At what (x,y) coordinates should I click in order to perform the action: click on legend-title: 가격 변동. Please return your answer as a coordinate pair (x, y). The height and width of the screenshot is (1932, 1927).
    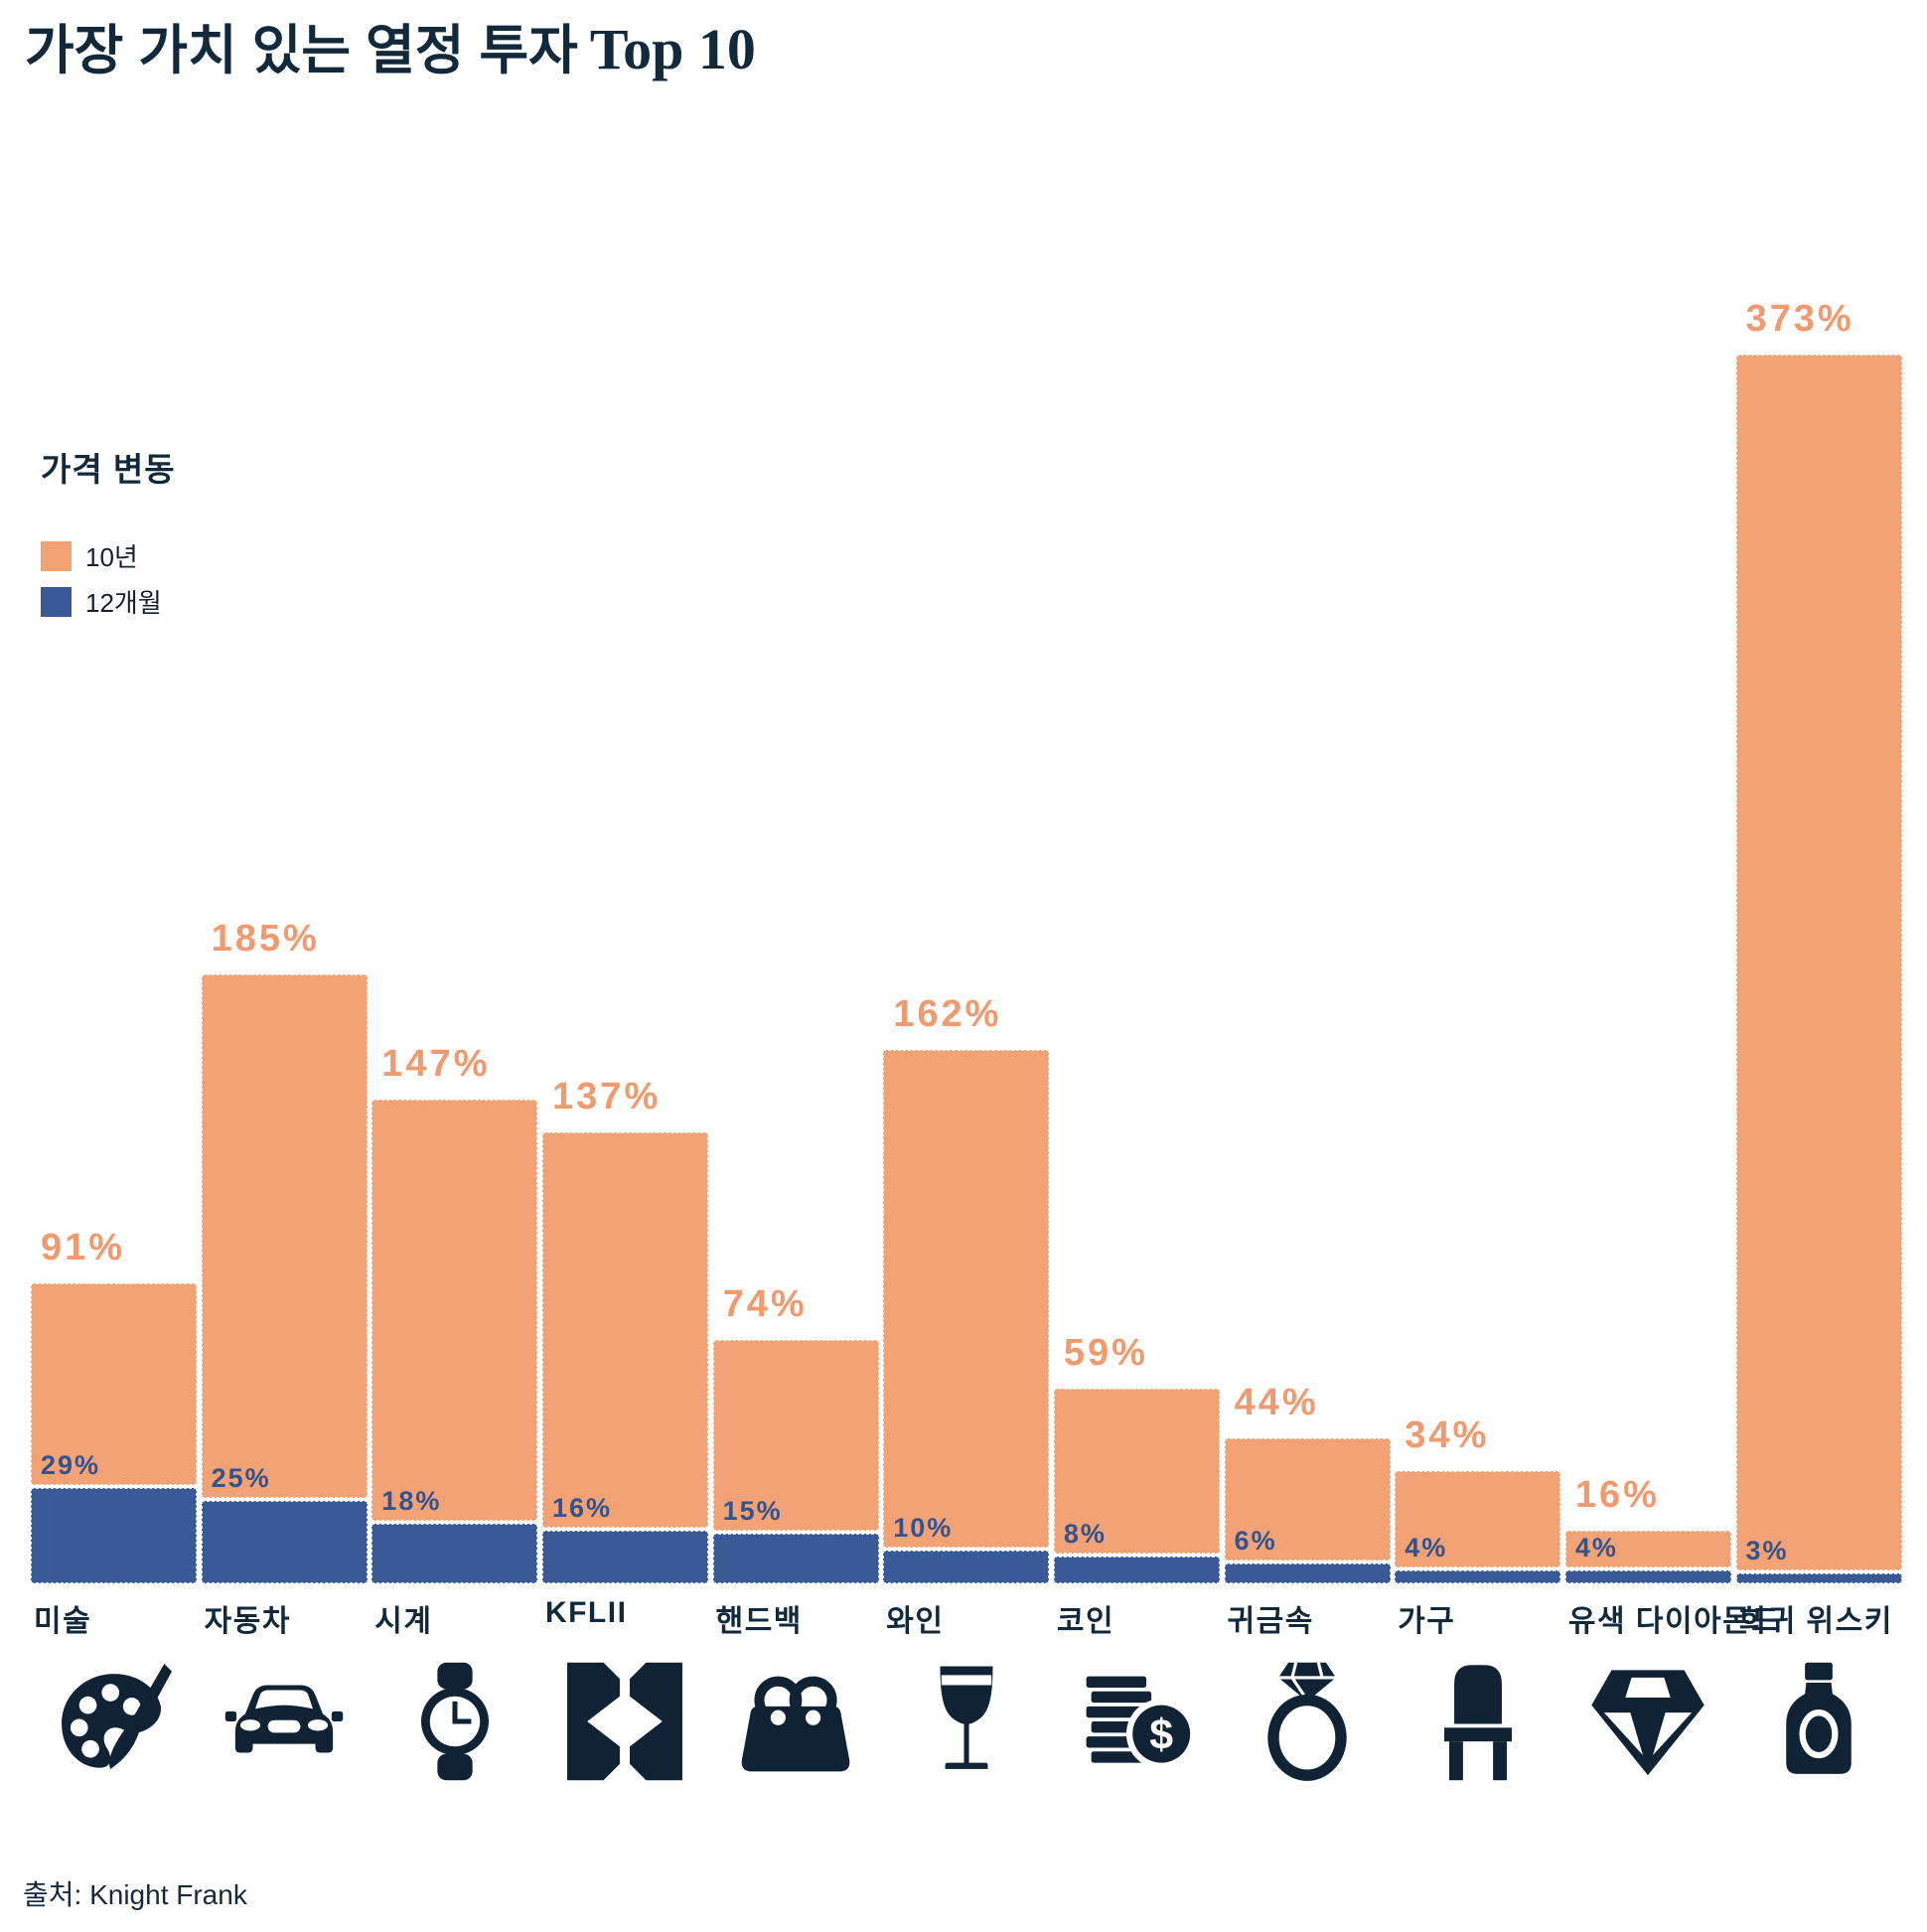
    Looking at the image, I should click on (109, 469).